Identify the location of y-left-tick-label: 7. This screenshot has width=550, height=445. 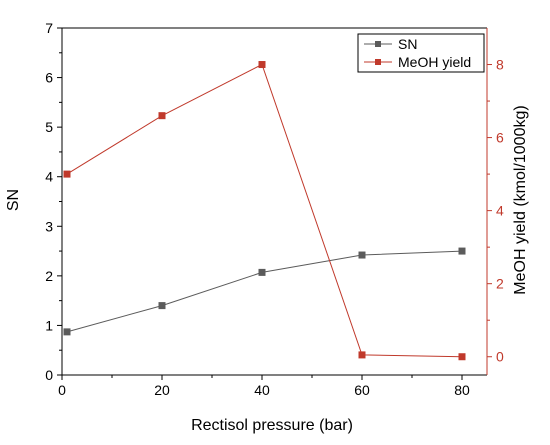
(49, 28).